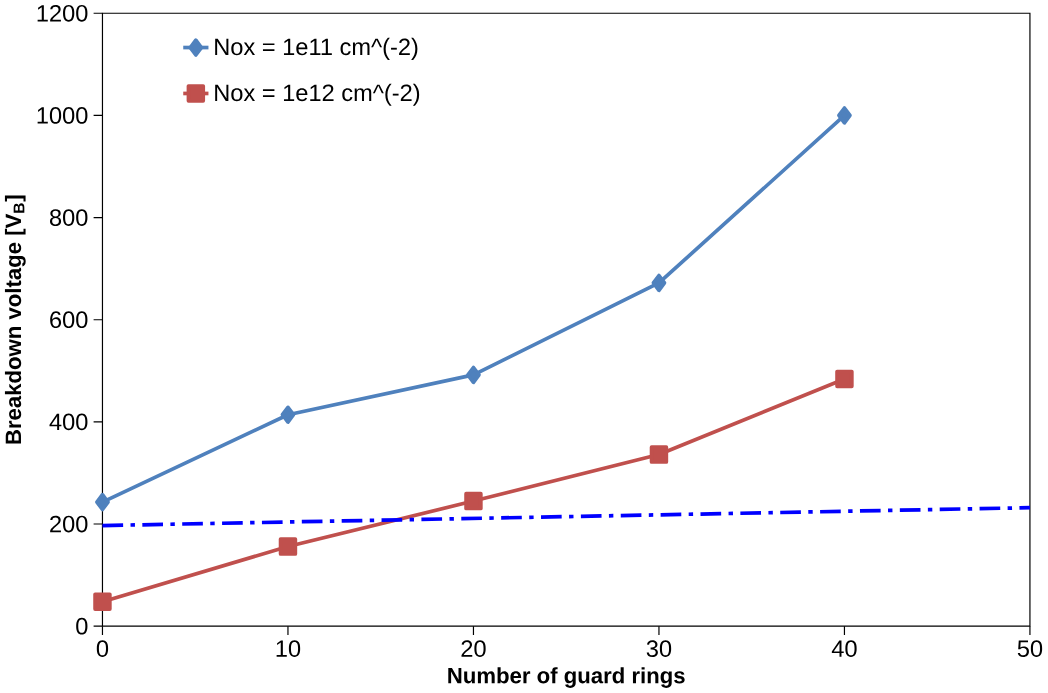 This screenshot has width=1048, height=693. Describe the element at coordinates (659, 649) in the screenshot. I see `x-tick-label: 30` at that location.